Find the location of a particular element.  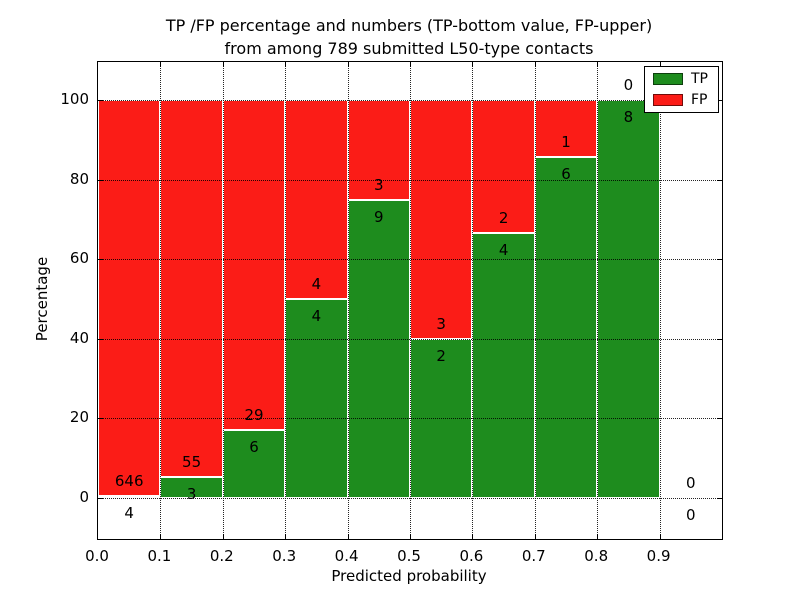

tp-count-label: 8 is located at coordinates (628, 117).